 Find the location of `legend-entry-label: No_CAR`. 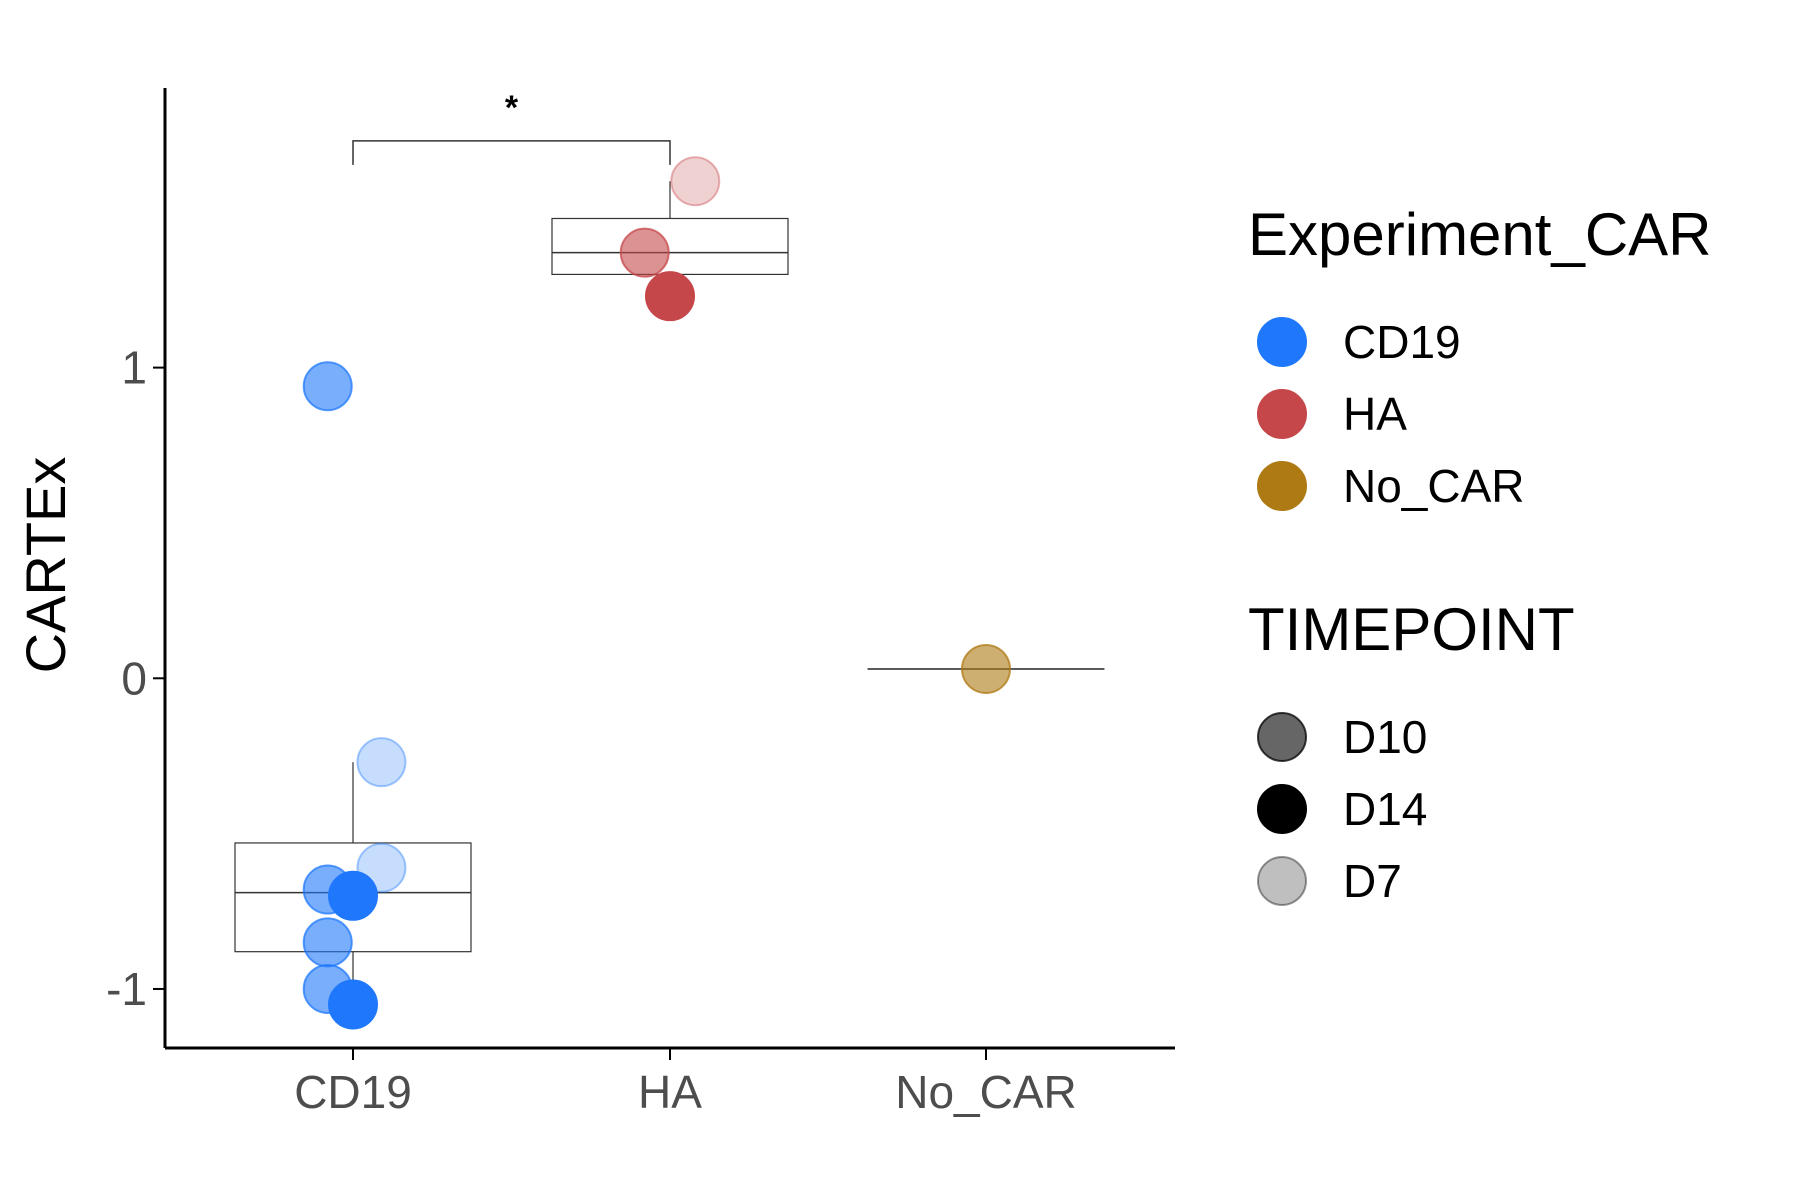

legend-entry-label: No_CAR is located at coordinates (1434, 486).